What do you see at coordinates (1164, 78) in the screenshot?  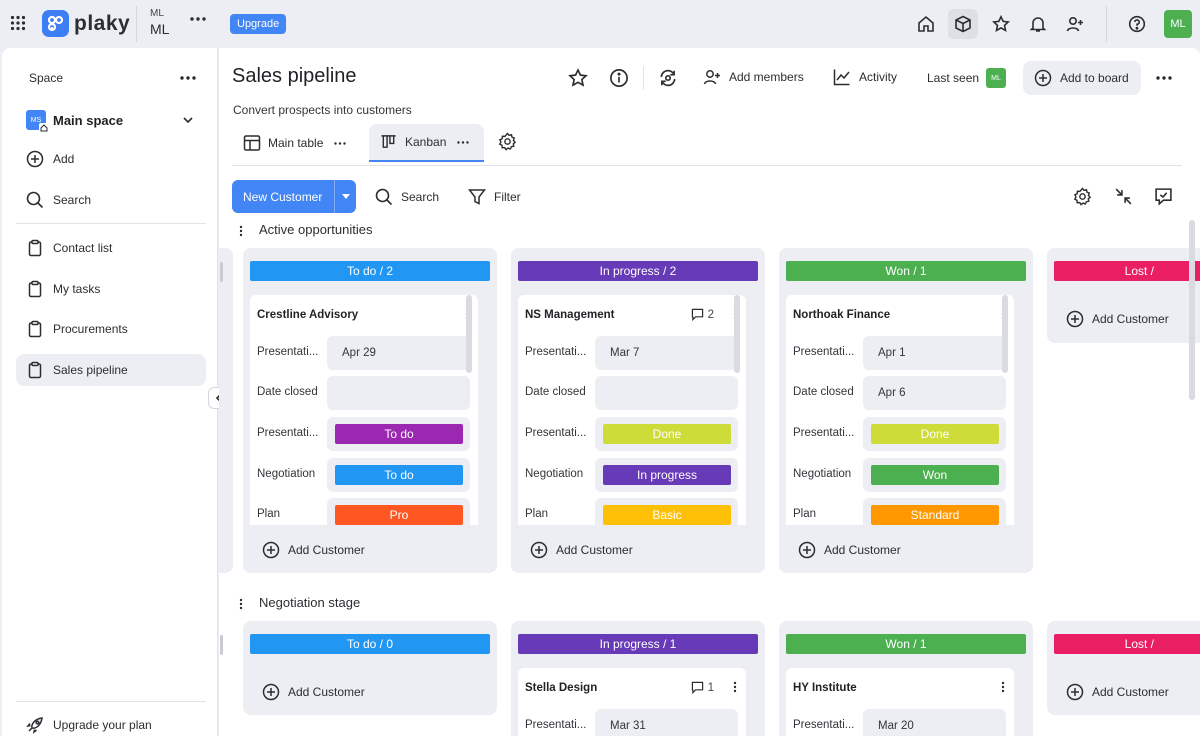 I see `board-more-icon` at bounding box center [1164, 78].